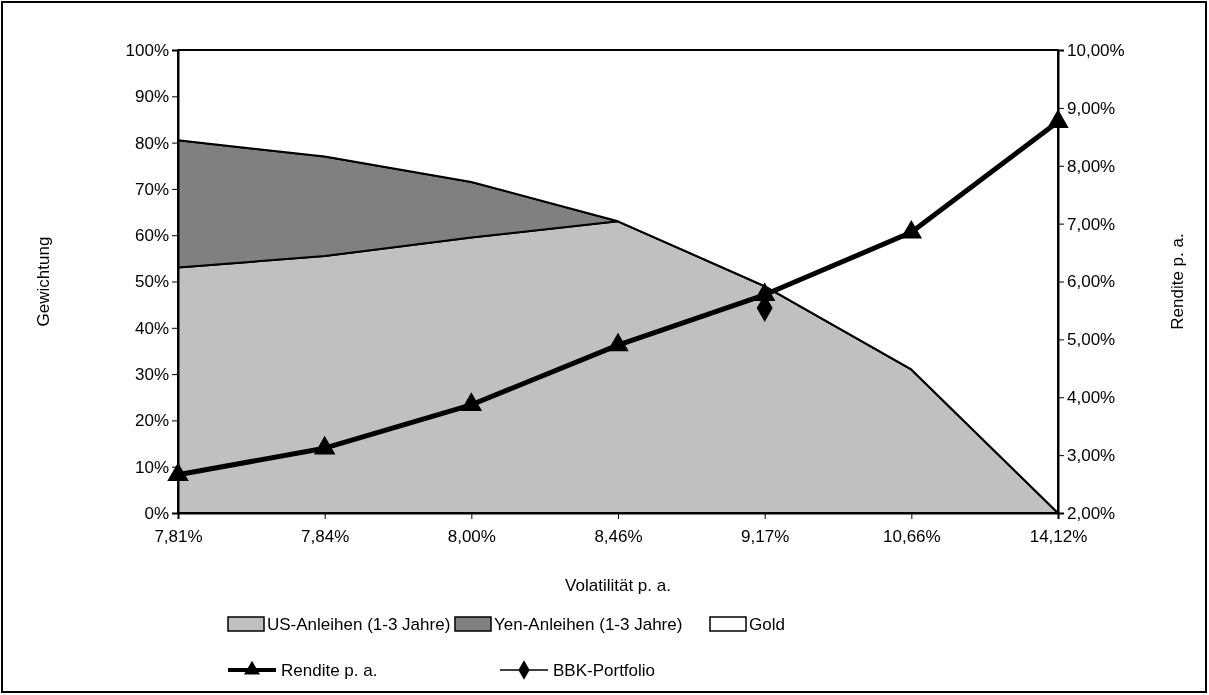  Describe the element at coordinates (151, 467) in the screenshot. I see `y-tick-label: 10%` at that location.